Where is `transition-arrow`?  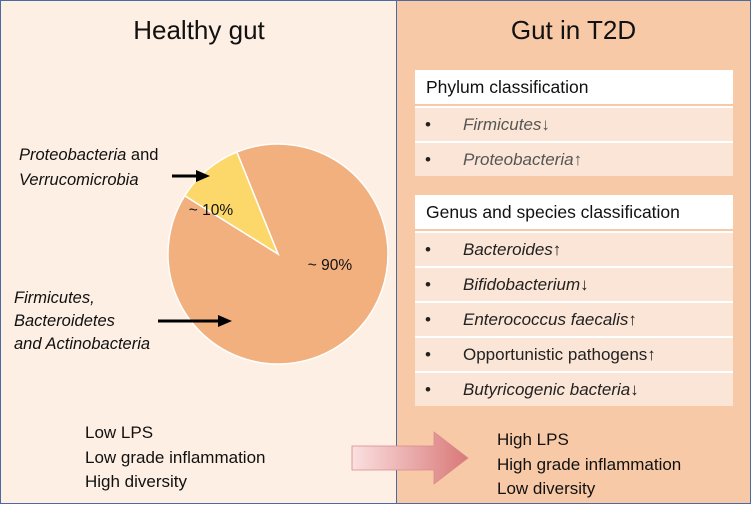
transition-arrow is located at coordinates (410, 458).